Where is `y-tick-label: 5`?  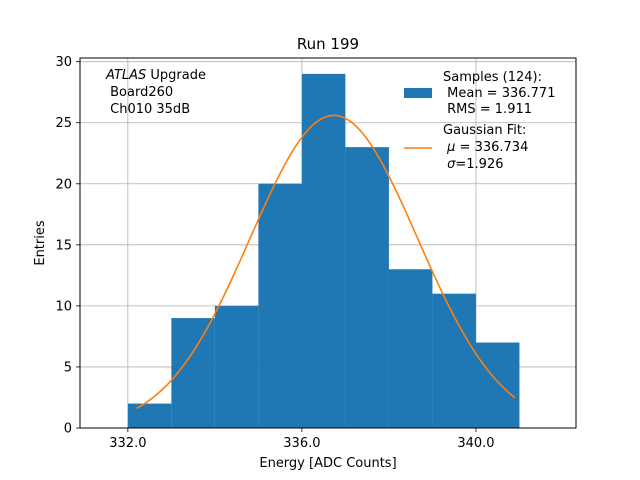 y-tick-label: 5 is located at coordinates (68, 367).